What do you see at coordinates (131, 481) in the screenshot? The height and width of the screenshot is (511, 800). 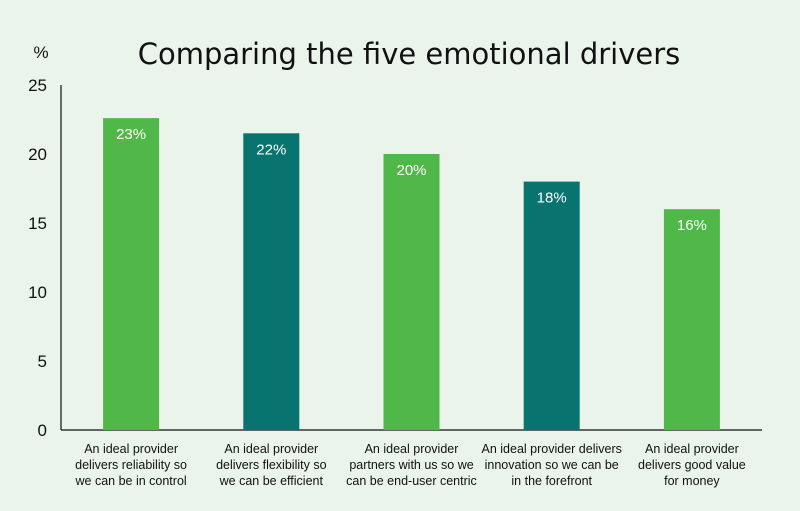 I see `category-label-line: we can be in control` at bounding box center [131, 481].